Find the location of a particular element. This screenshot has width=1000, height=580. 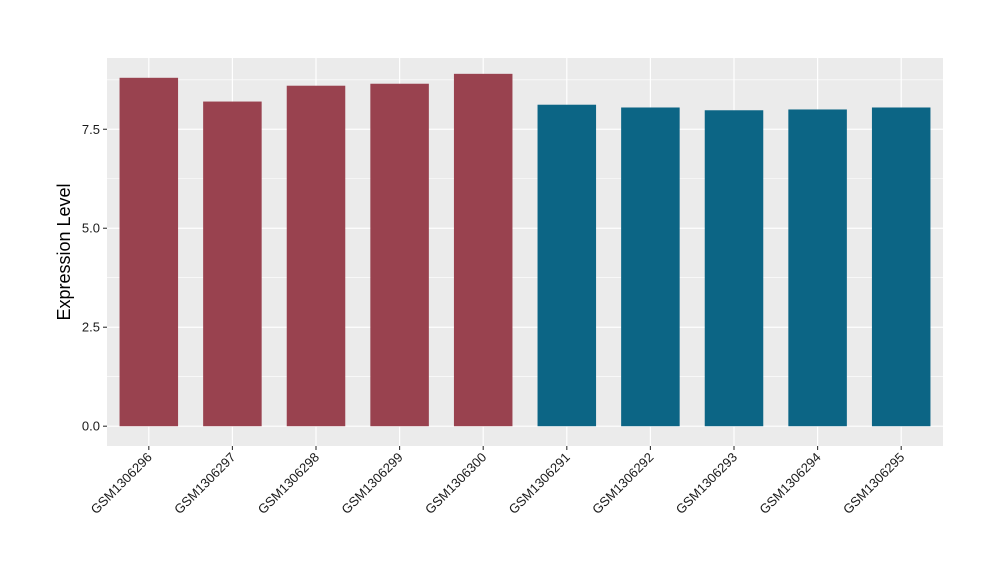

bar-GSM1306294 is located at coordinates (817, 268).